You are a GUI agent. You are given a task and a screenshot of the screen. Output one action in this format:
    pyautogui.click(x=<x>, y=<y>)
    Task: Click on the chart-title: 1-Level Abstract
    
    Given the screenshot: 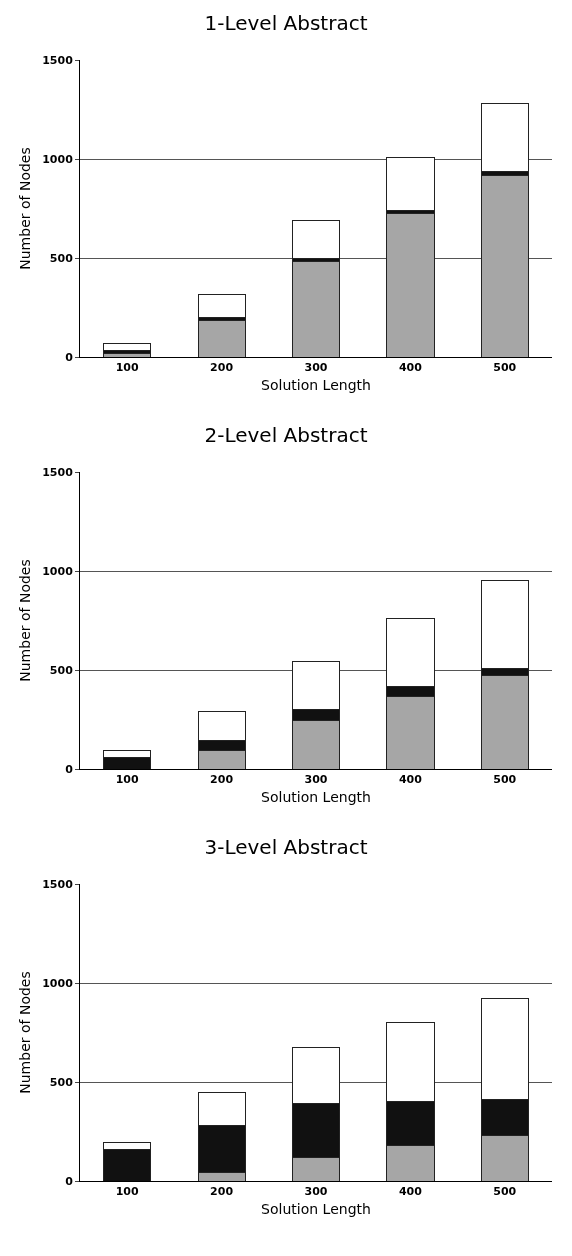 What is the action you would take?
    pyautogui.click(x=286, y=23)
    